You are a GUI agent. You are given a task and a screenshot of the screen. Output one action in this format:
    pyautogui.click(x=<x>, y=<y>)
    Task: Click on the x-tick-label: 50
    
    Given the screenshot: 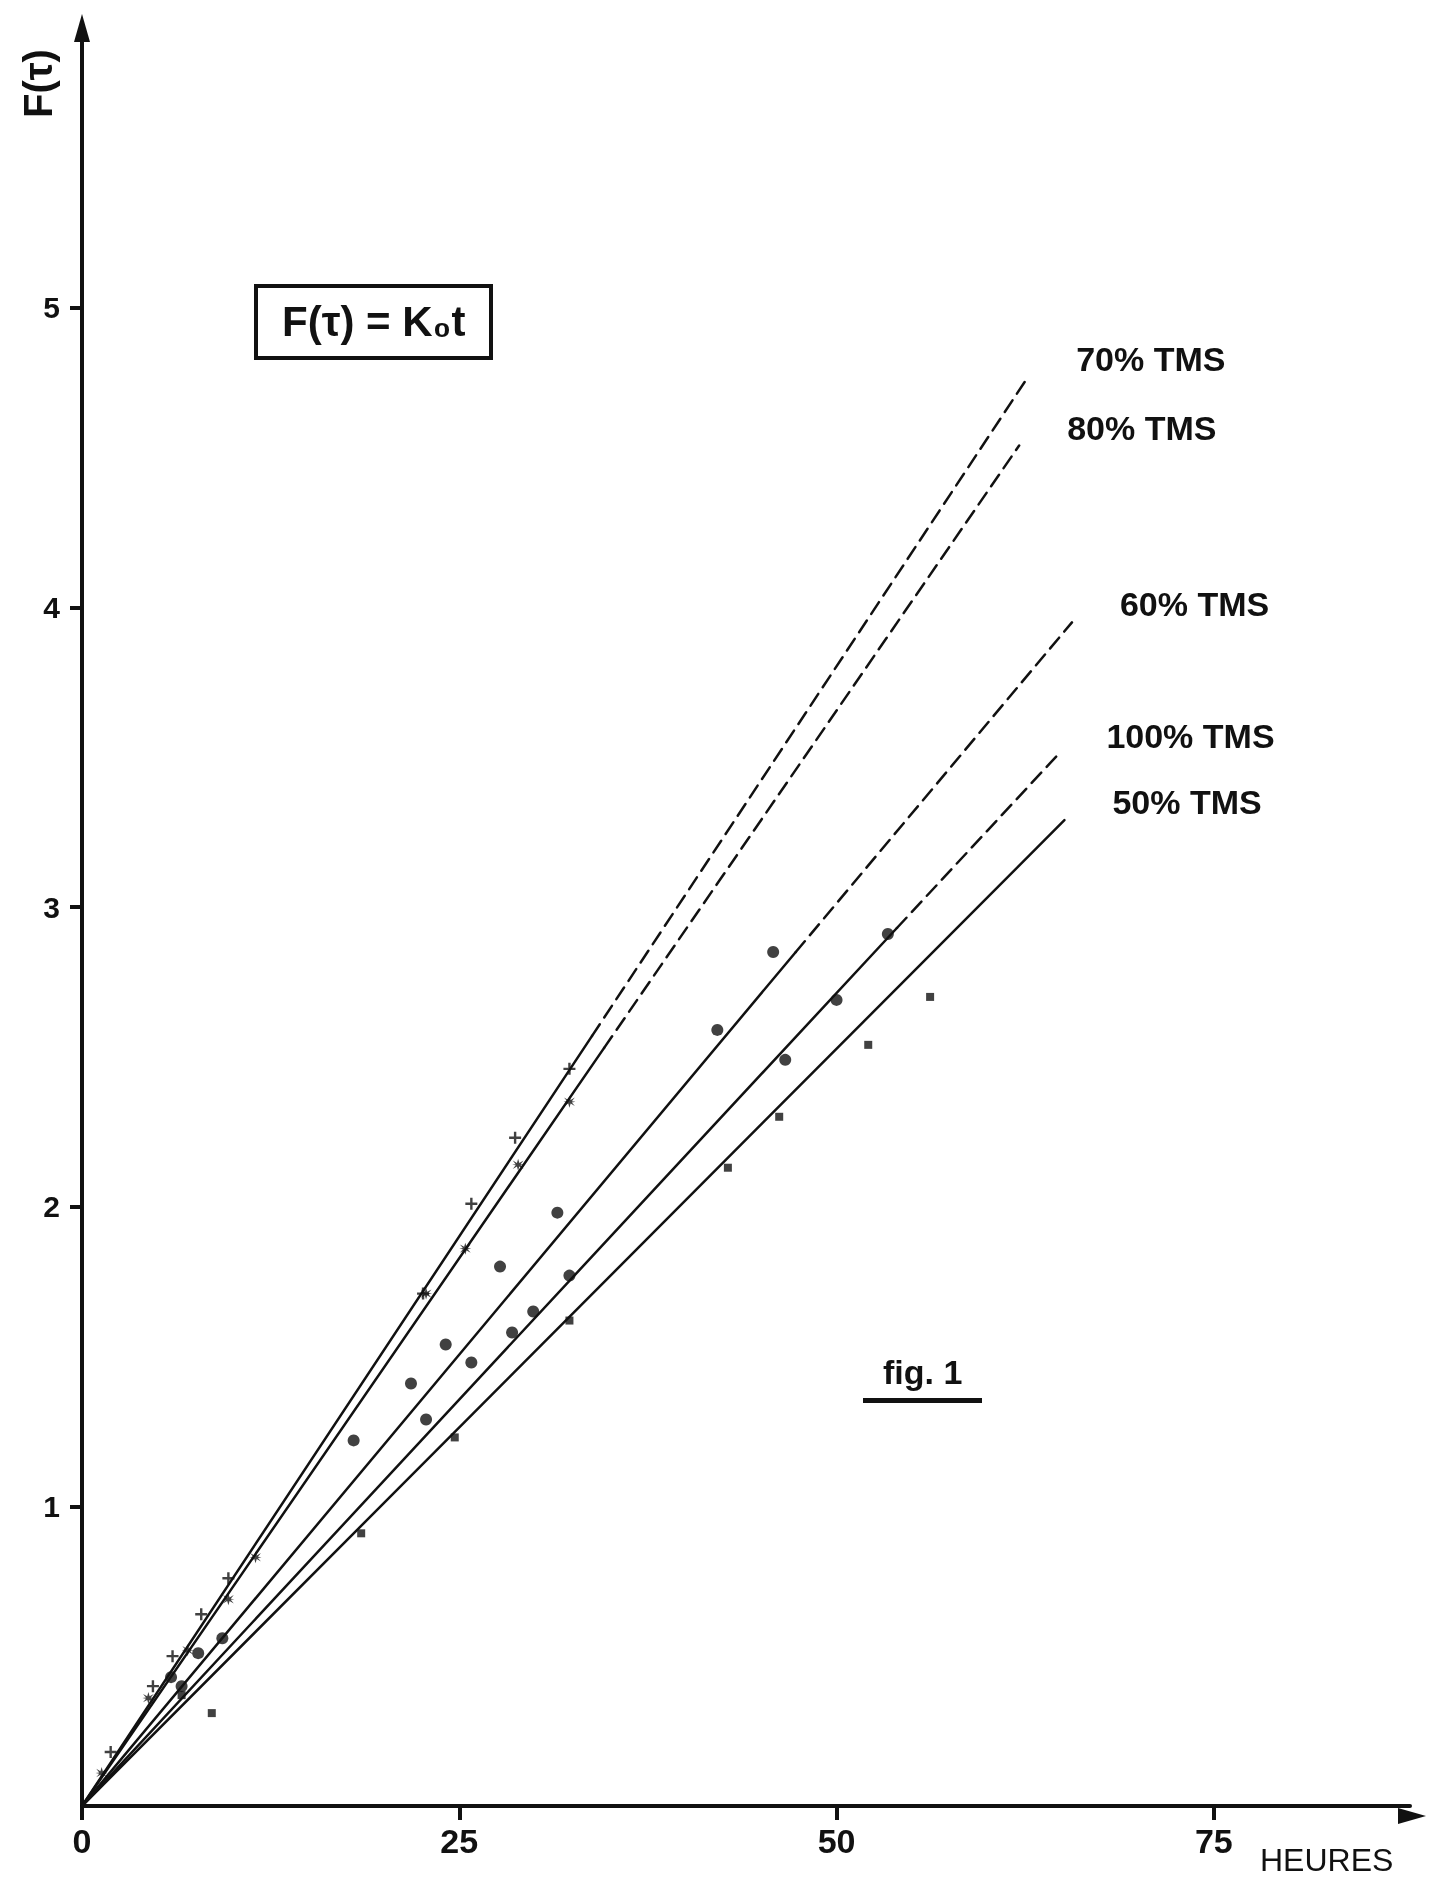 What is the action you would take?
    pyautogui.click(x=836, y=1841)
    